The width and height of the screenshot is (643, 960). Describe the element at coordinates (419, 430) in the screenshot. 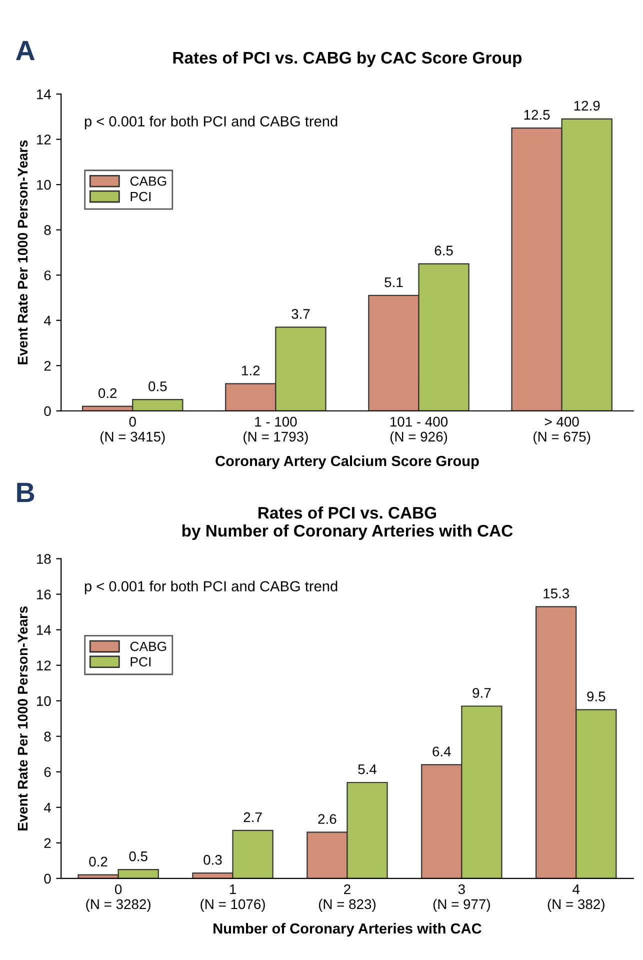

I see `x-tick-label: 101 - 400 (N = 926)` at that location.